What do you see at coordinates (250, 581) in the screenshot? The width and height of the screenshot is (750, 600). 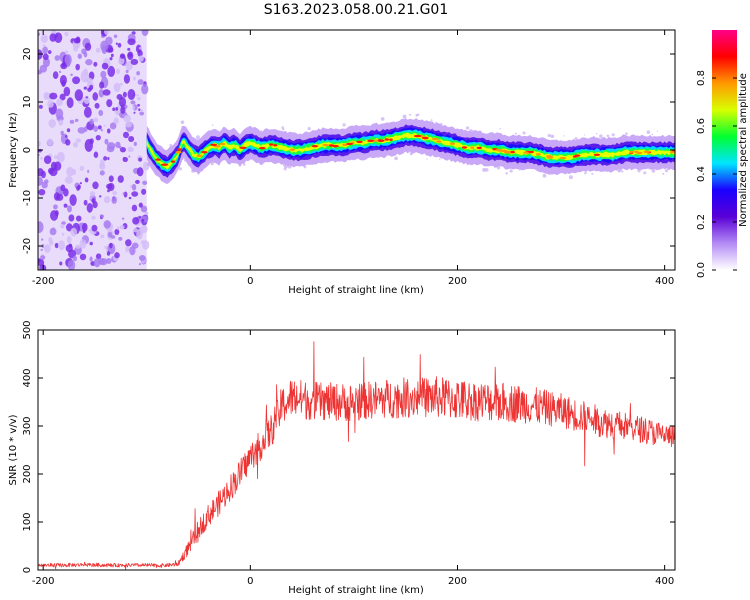 I see `snr-x-tick-label: 0` at bounding box center [250, 581].